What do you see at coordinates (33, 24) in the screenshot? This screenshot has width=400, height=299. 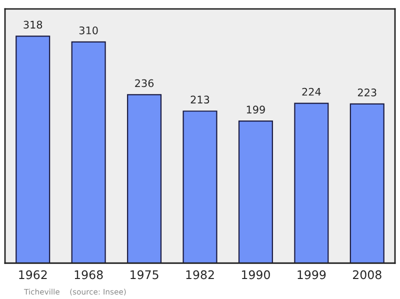 I see `data-label: 318` at bounding box center [33, 24].